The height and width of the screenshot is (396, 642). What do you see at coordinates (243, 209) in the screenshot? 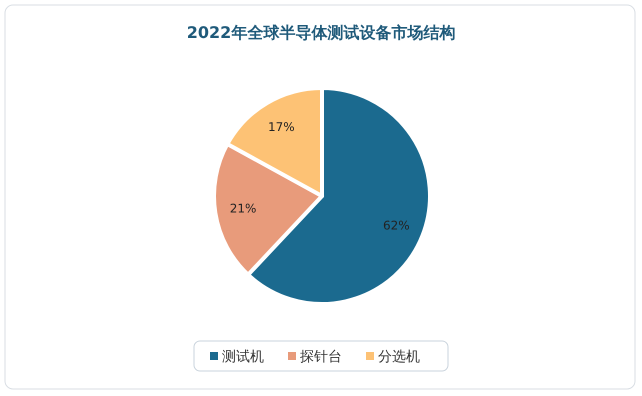
I see `data-label: 21%` at bounding box center [243, 209].